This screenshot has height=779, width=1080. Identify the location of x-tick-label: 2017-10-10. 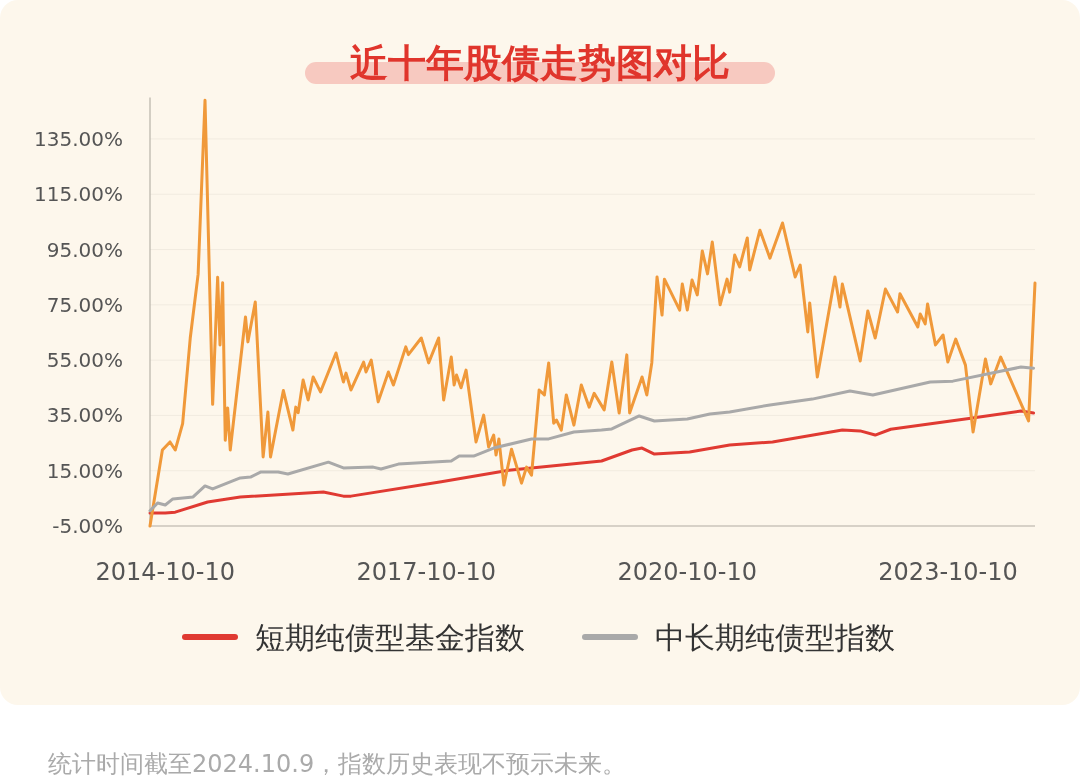
(426, 572).